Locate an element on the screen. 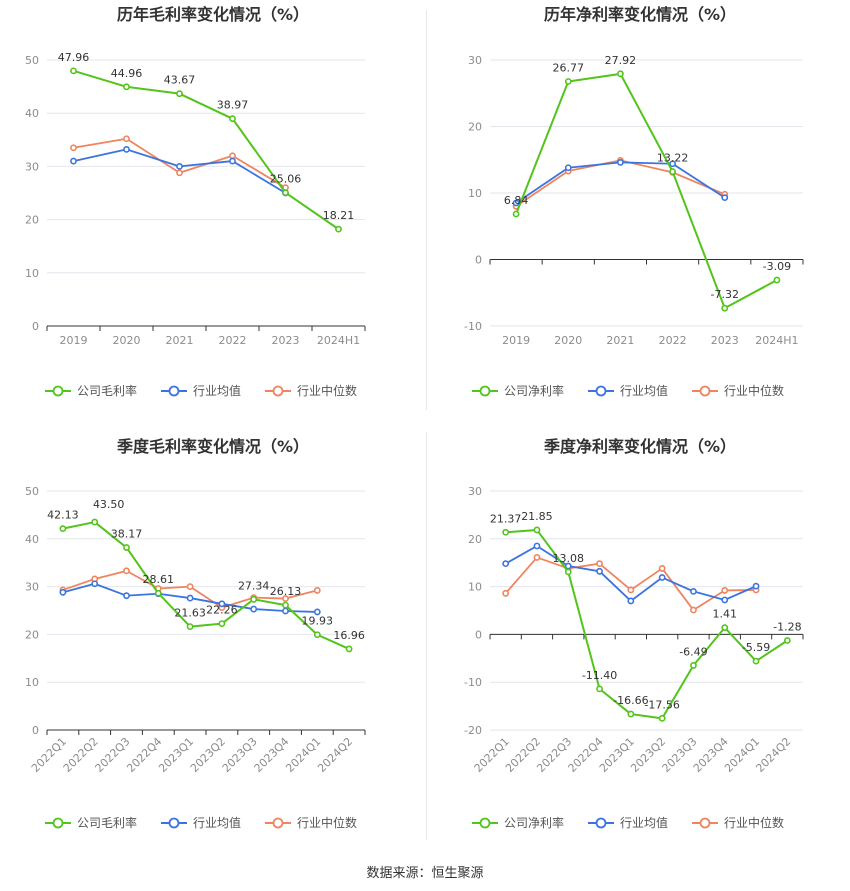 This screenshot has height=891, width=850. data-label: 21.37 is located at coordinates (506, 518).